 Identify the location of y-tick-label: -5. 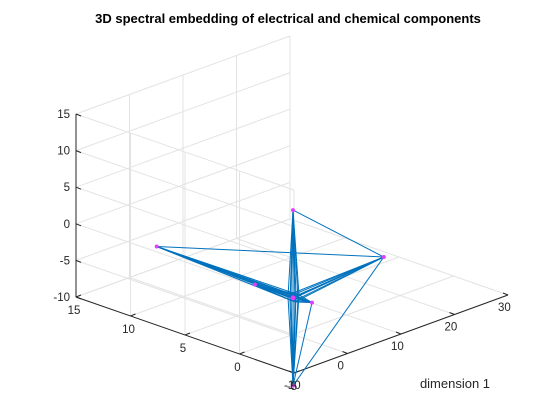
(292, 387).